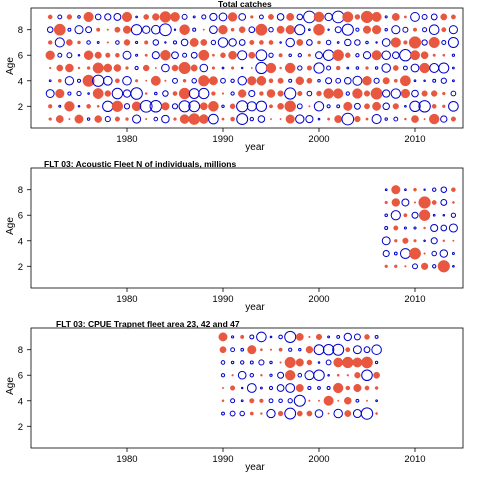  I want to click on y-axis-label: Age, so click(10, 66).